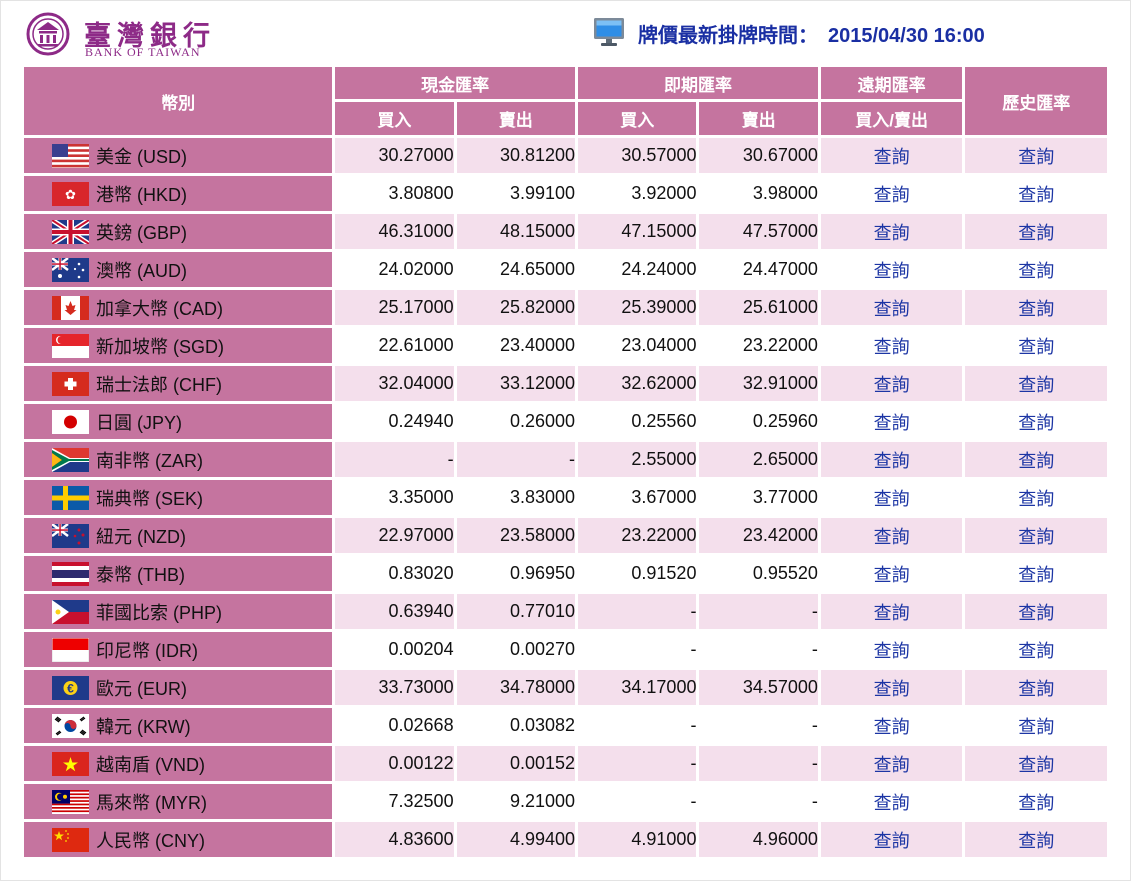  What do you see at coordinates (565, 725) in the screenshot?
I see `table-row: 韓元 (KRW) 0.02668 0.03082- - 查詢 查詢` at bounding box center [565, 725].